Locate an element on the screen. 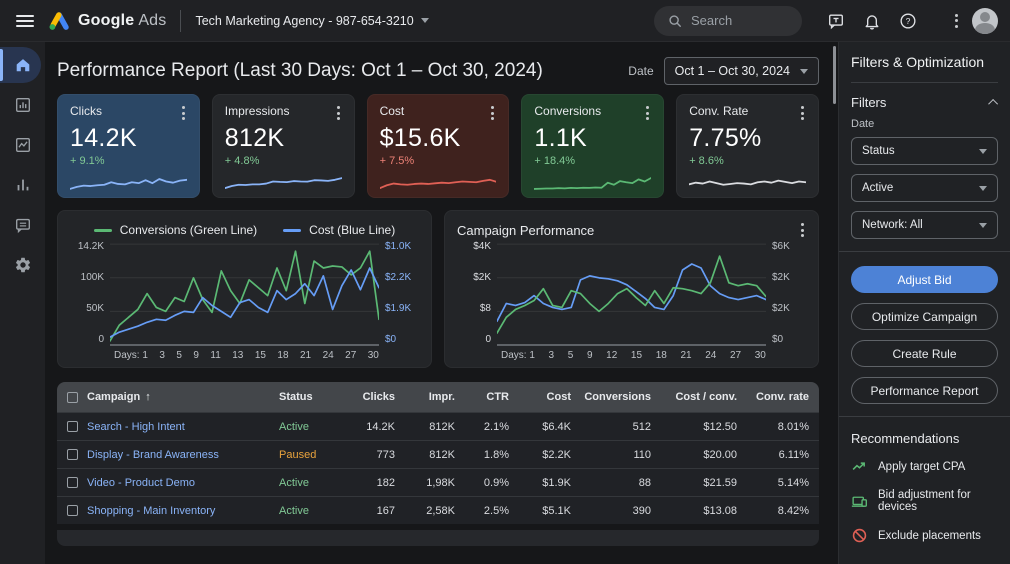 Image resolution: width=1010 pixels, height=564 pixels. kpi-label: Clicks is located at coordinates (86, 111).